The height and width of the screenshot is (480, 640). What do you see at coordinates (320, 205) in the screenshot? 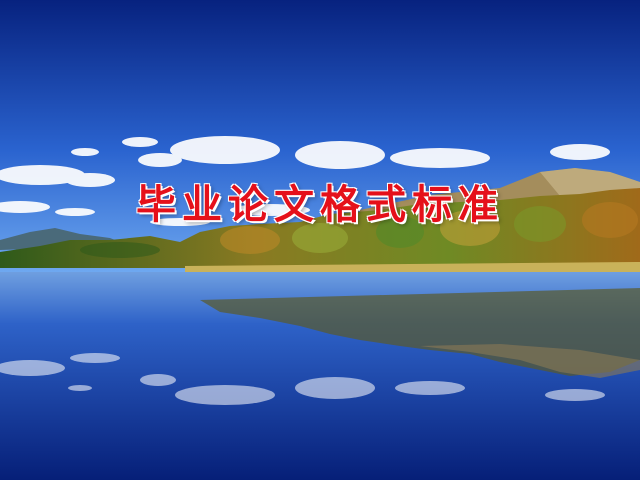
I see `slide-title: 毕业论文格式标准` at bounding box center [320, 205].